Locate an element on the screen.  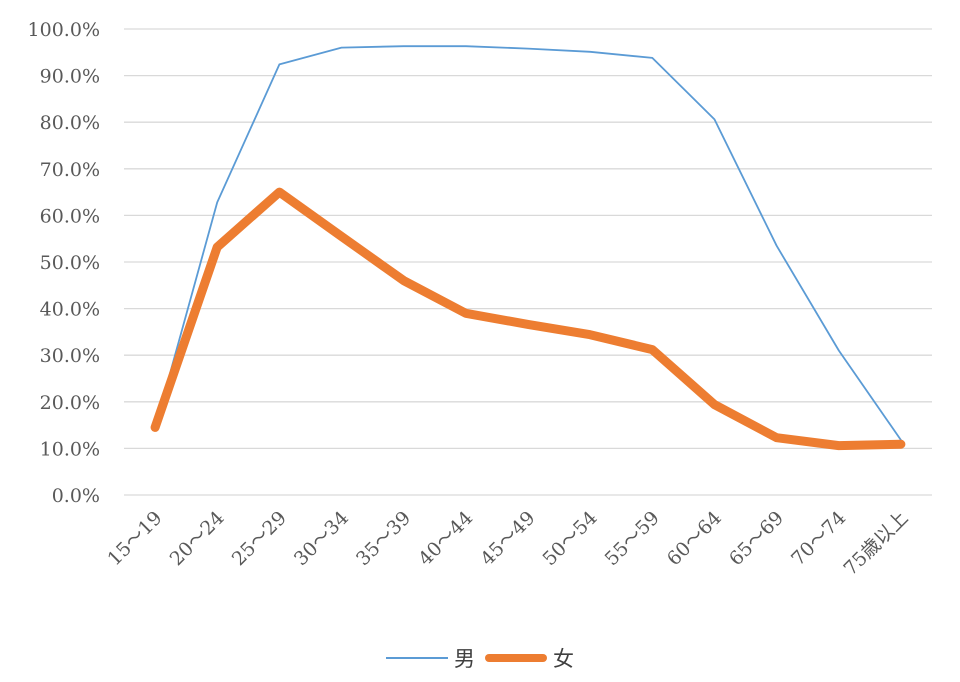
x-tick-label: 60～64 is located at coordinates (694, 538).